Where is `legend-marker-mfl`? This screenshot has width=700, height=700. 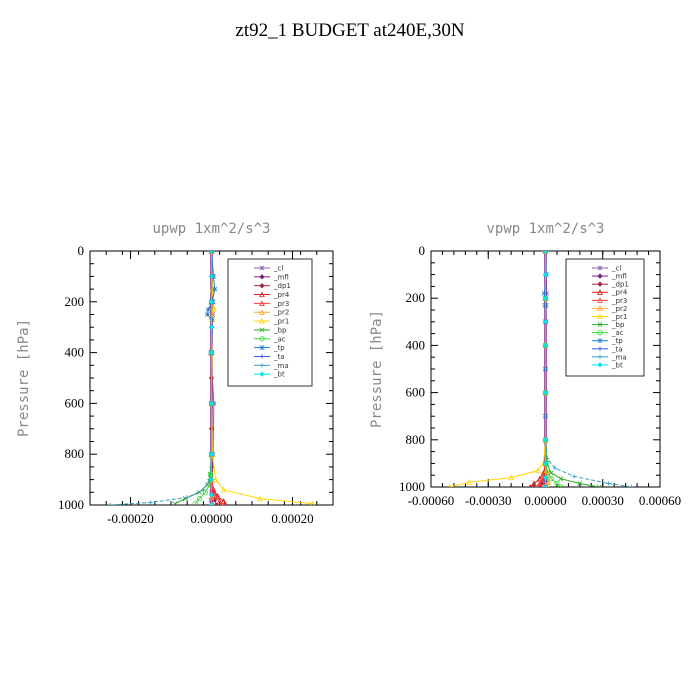 legend-marker-mfl is located at coordinates (600, 276).